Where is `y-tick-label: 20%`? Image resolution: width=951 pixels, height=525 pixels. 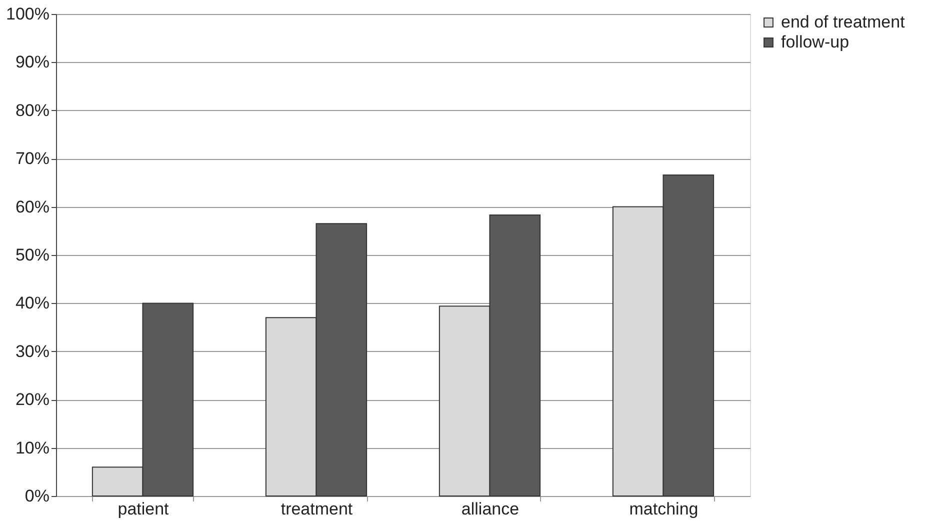 y-tick-label: 20% is located at coordinates (32, 400).